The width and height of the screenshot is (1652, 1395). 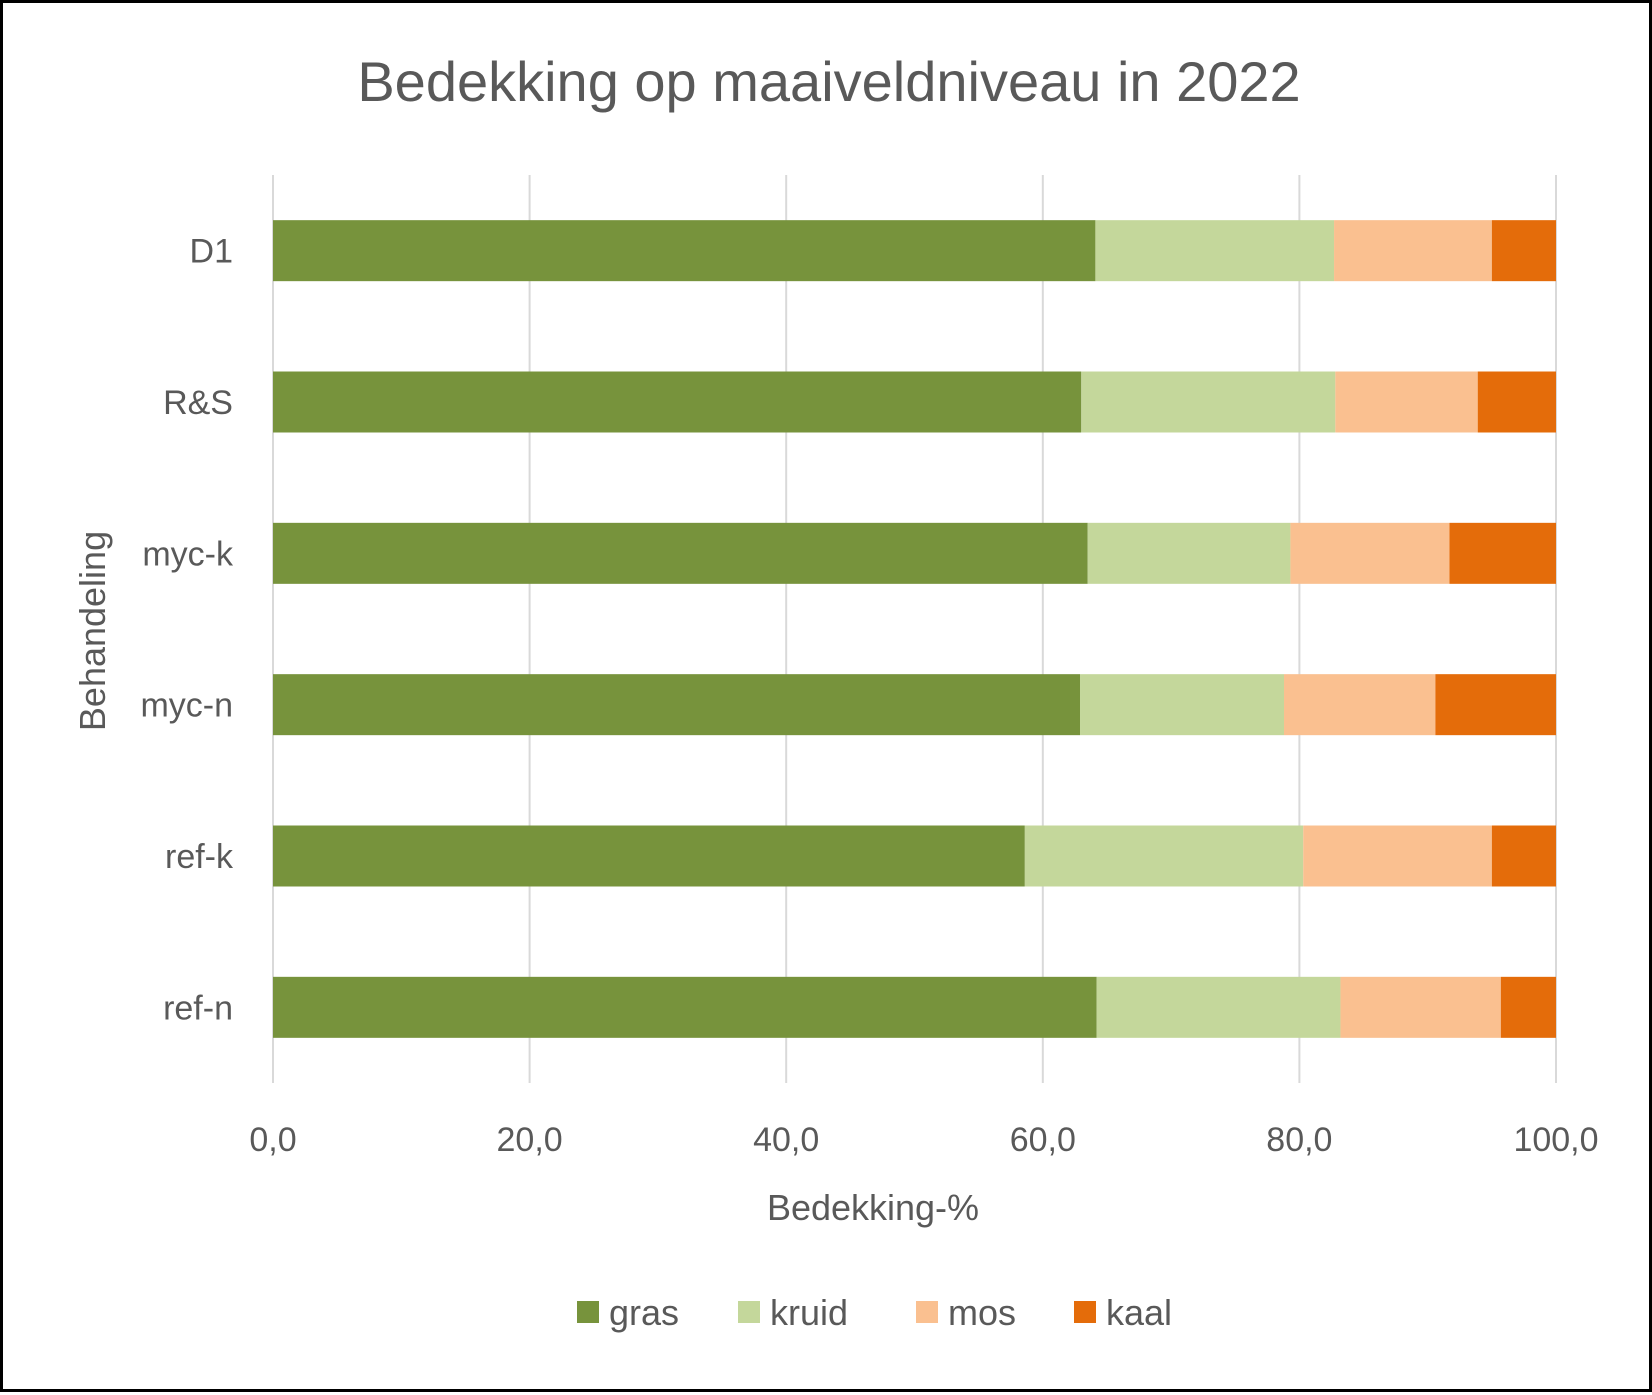 What do you see at coordinates (873, 1207) in the screenshot?
I see `x-axis-label: Bedekking-%` at bounding box center [873, 1207].